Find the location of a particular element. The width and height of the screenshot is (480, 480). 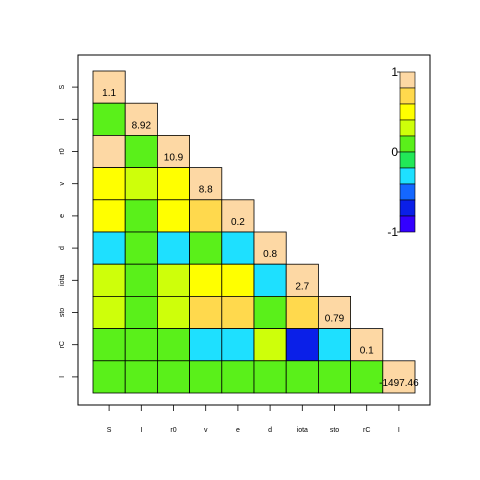

diagonal-value-label: 8.92 is located at coordinates (142, 125).